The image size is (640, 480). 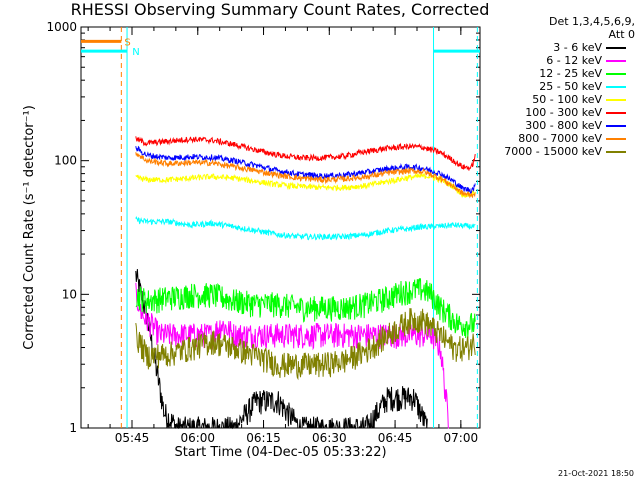 What do you see at coordinates (461, 438) in the screenshot?
I see `x-tick-label: 07:00` at bounding box center [461, 438].